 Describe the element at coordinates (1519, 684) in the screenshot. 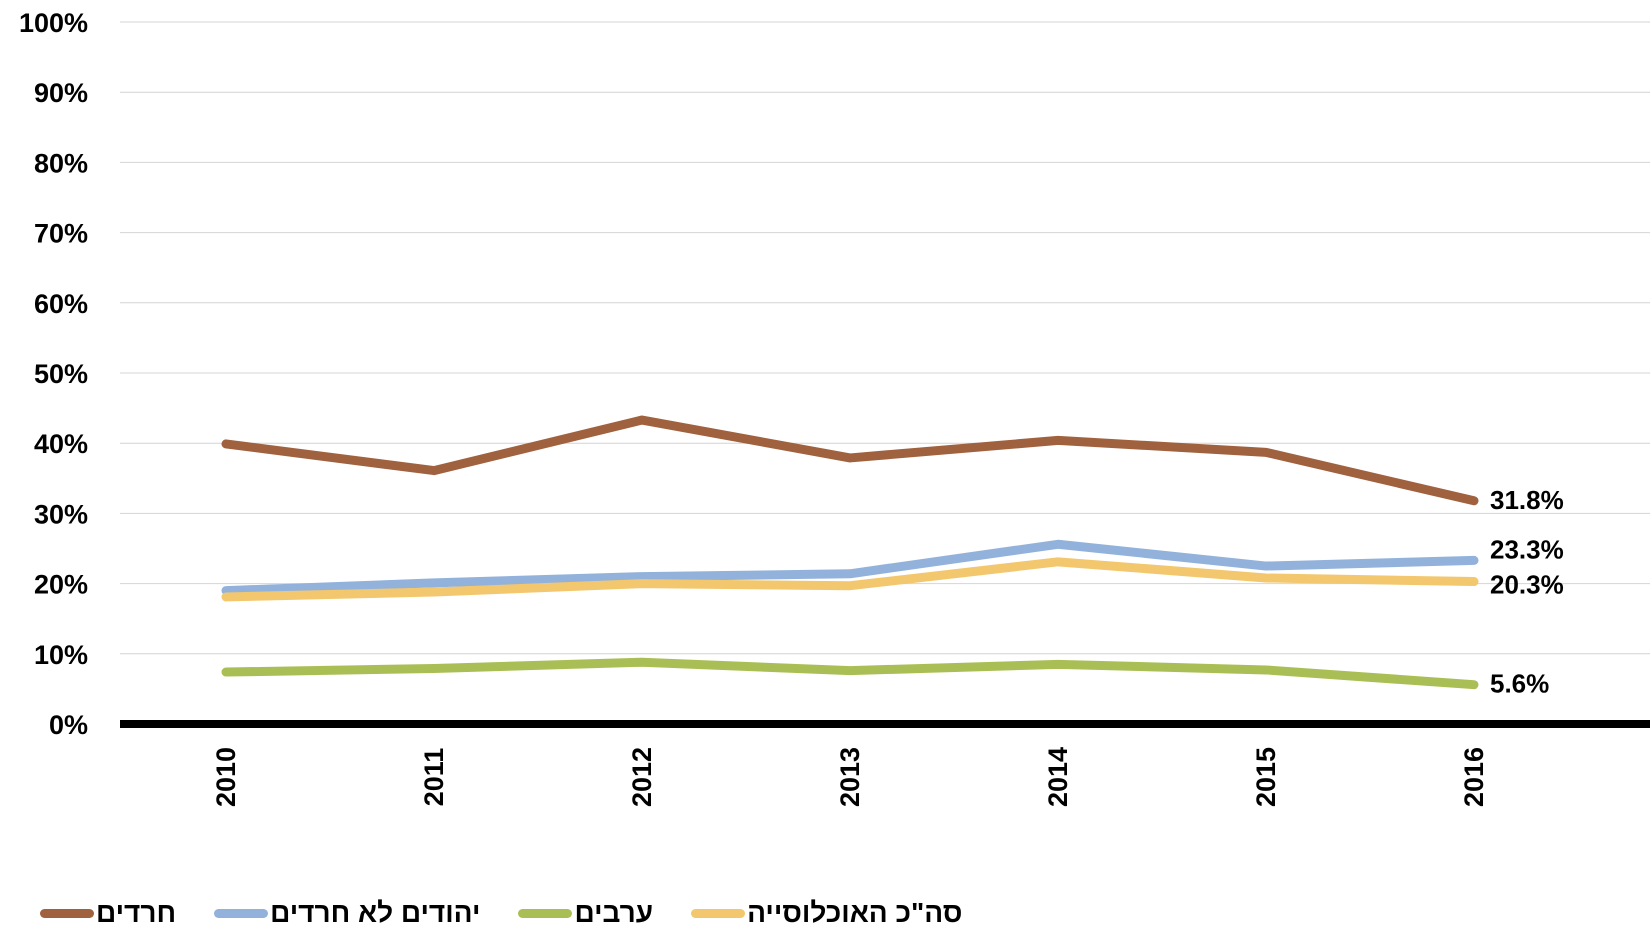

I see `data-label: 5.6%` at that location.